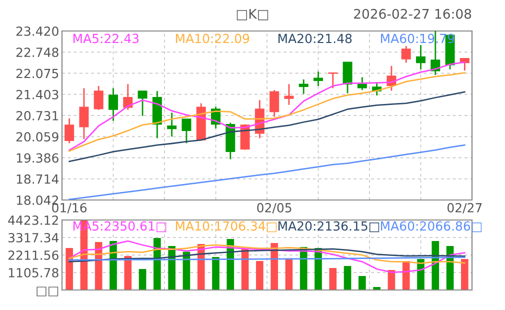 This screenshot has height=310, width=505. I want to click on text: MA10:22.09, so click(213, 39).